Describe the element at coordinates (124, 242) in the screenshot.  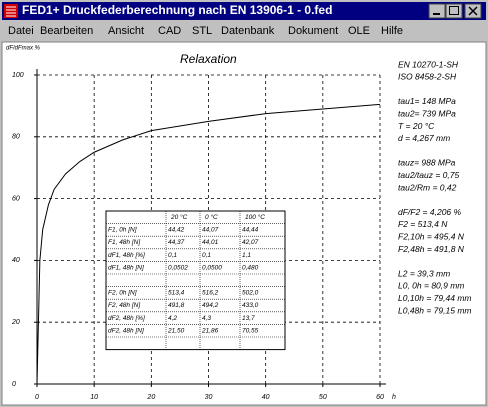
I see `table-row-label: F1, 48h [N]` at that location.